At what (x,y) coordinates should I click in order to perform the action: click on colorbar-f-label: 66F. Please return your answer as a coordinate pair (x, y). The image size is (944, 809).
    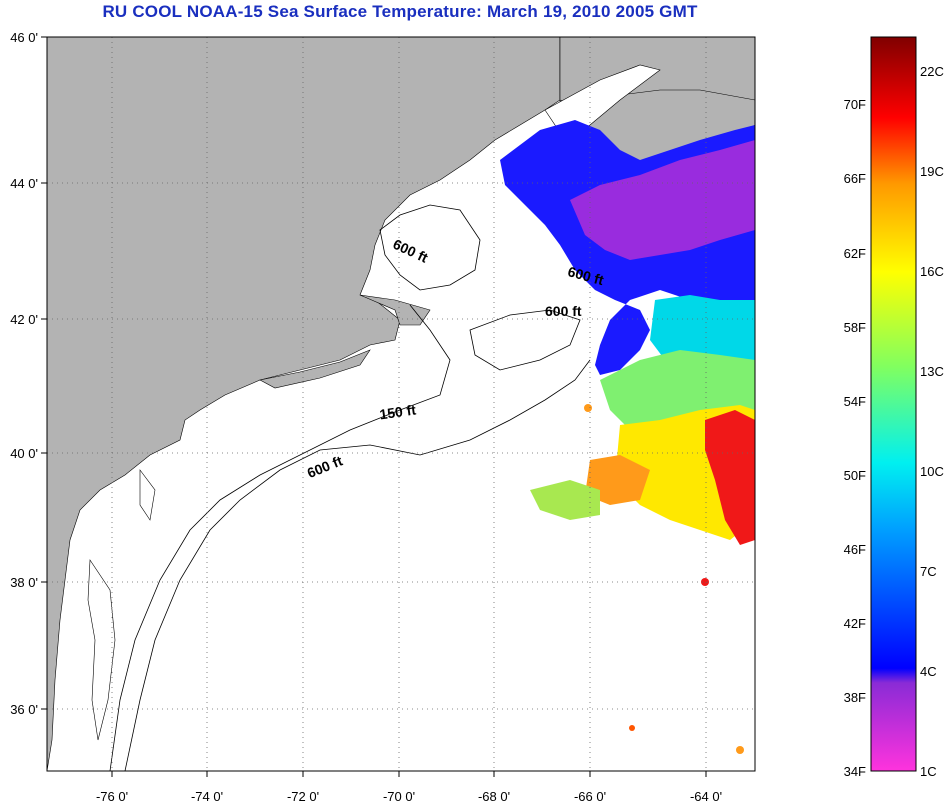
    Looking at the image, I should click on (855, 178).